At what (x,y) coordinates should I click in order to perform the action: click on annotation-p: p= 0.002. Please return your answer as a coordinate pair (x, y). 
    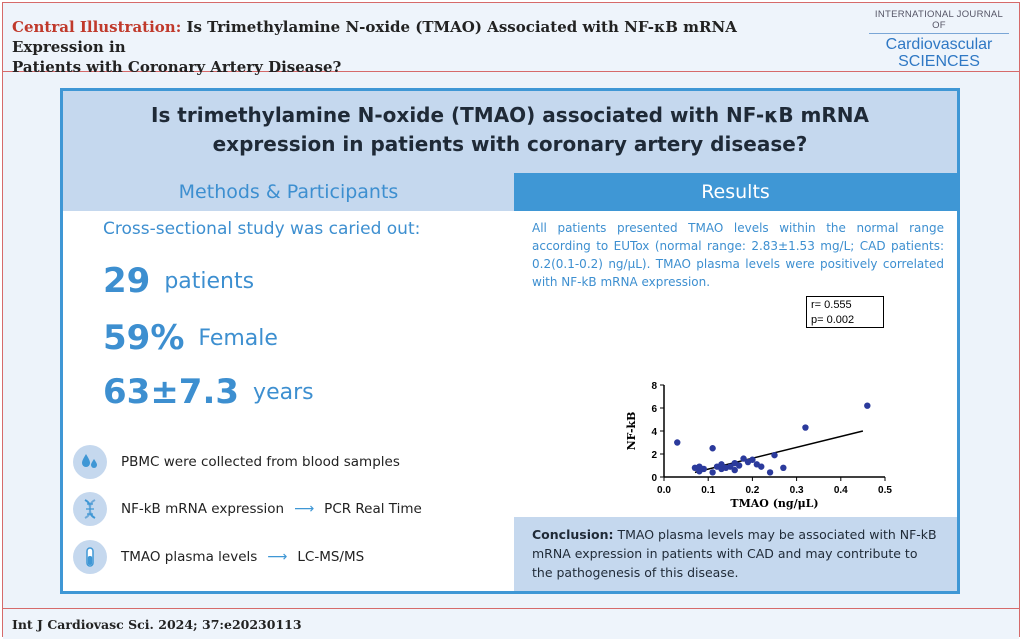
    Looking at the image, I should click on (833, 320).